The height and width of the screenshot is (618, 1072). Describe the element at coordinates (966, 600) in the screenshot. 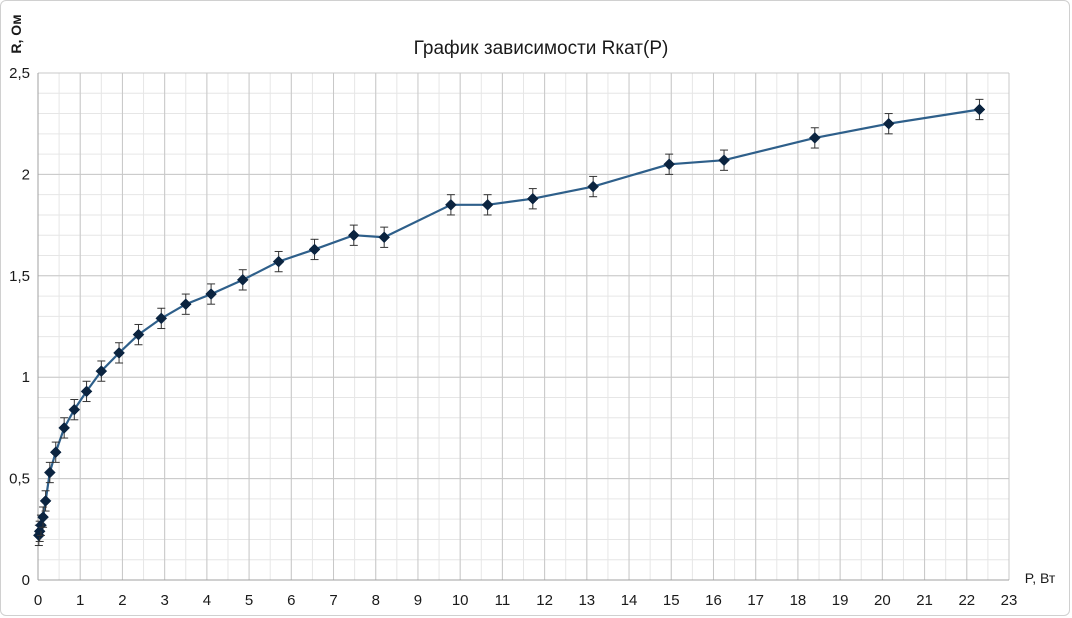

I see `x-tick-label: 22` at that location.